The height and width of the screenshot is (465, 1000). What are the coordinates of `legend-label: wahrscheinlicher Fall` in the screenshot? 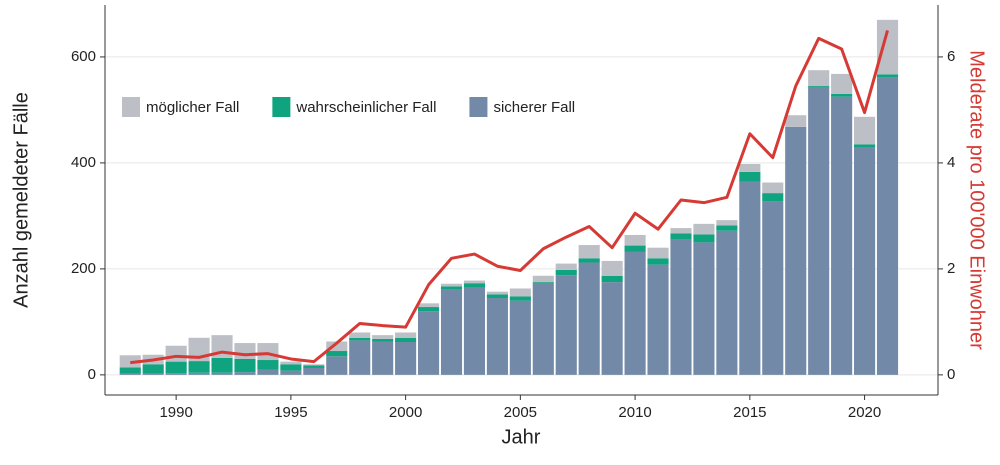 It's located at (365, 107).